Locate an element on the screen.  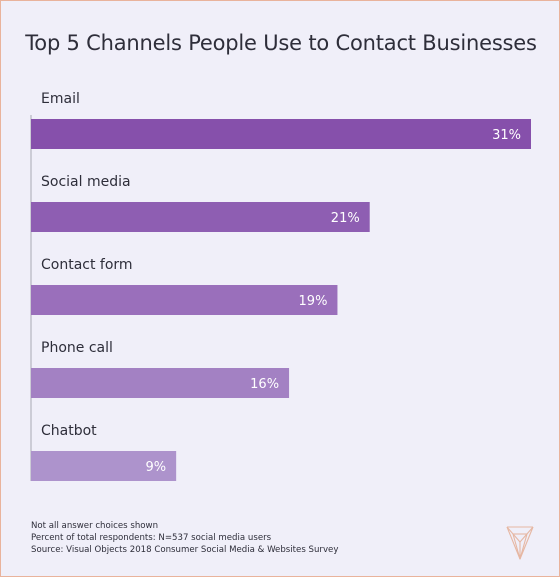
data-label: 31% is located at coordinates (506, 135).